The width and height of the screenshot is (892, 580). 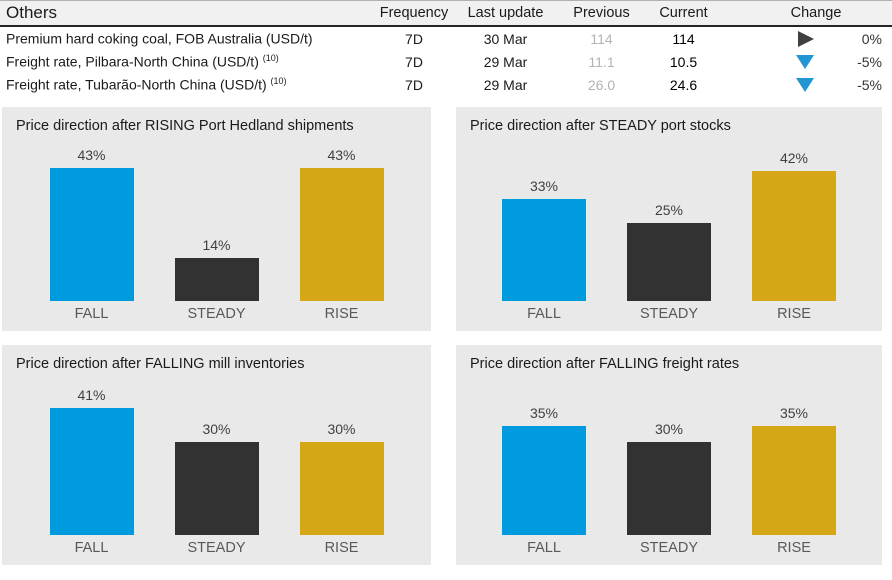 I want to click on bar-value-label: 25%, so click(x=669, y=210).